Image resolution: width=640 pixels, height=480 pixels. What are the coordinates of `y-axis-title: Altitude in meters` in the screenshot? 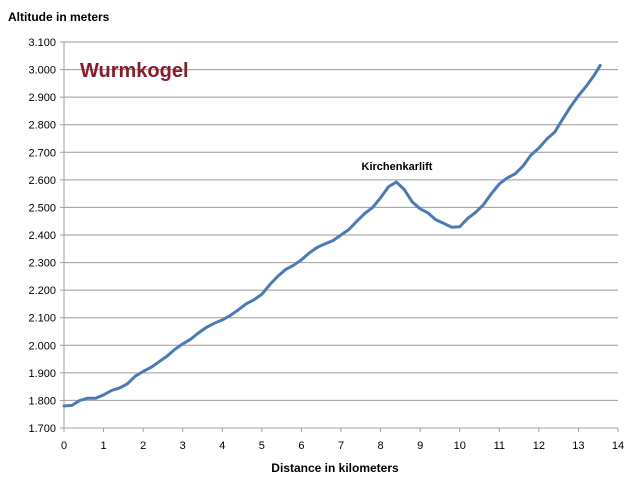 It's located at (59, 17).